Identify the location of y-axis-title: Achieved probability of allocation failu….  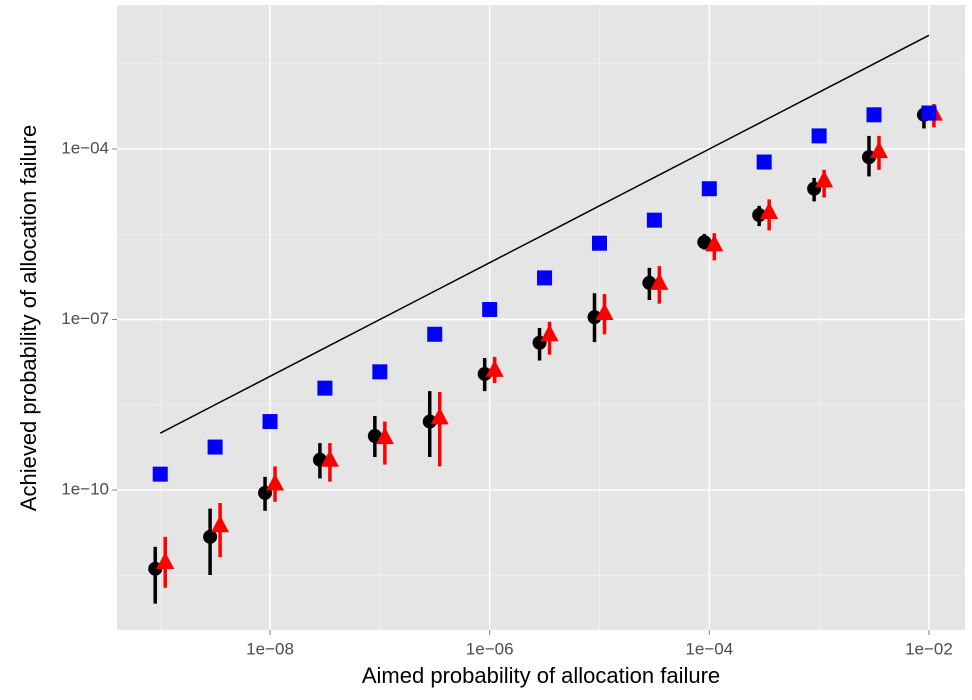
(28, 318).